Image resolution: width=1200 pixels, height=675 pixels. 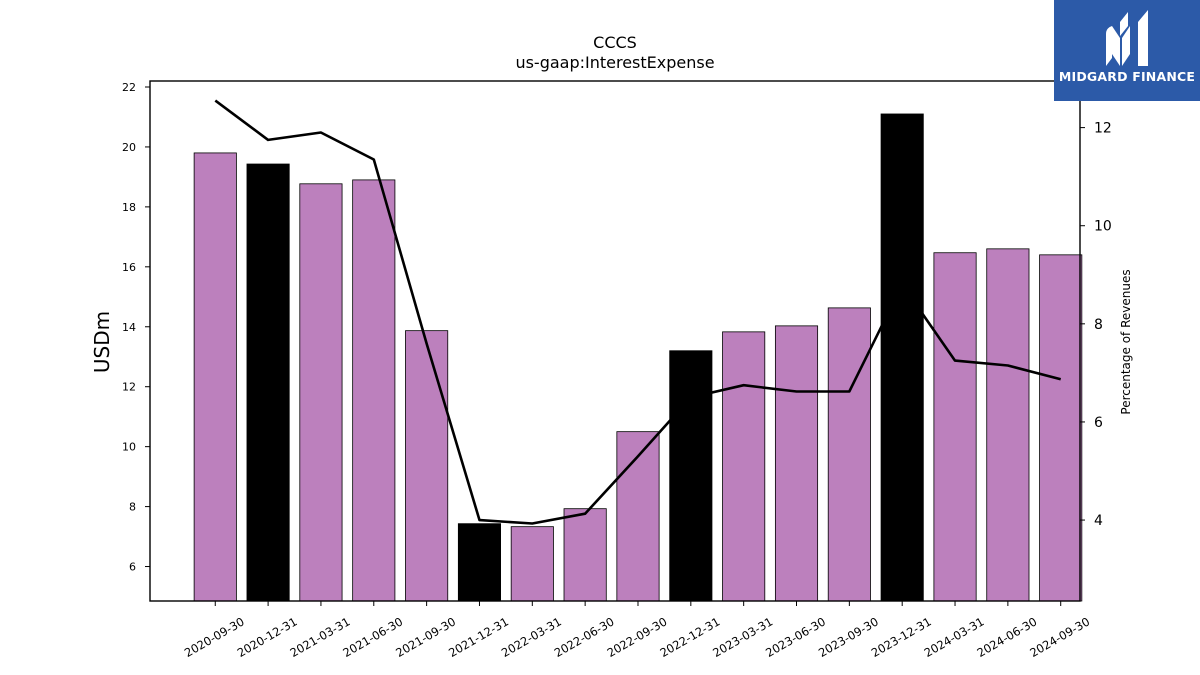 What do you see at coordinates (129, 87) in the screenshot?
I see `y-tick-label: 22` at bounding box center [129, 87].